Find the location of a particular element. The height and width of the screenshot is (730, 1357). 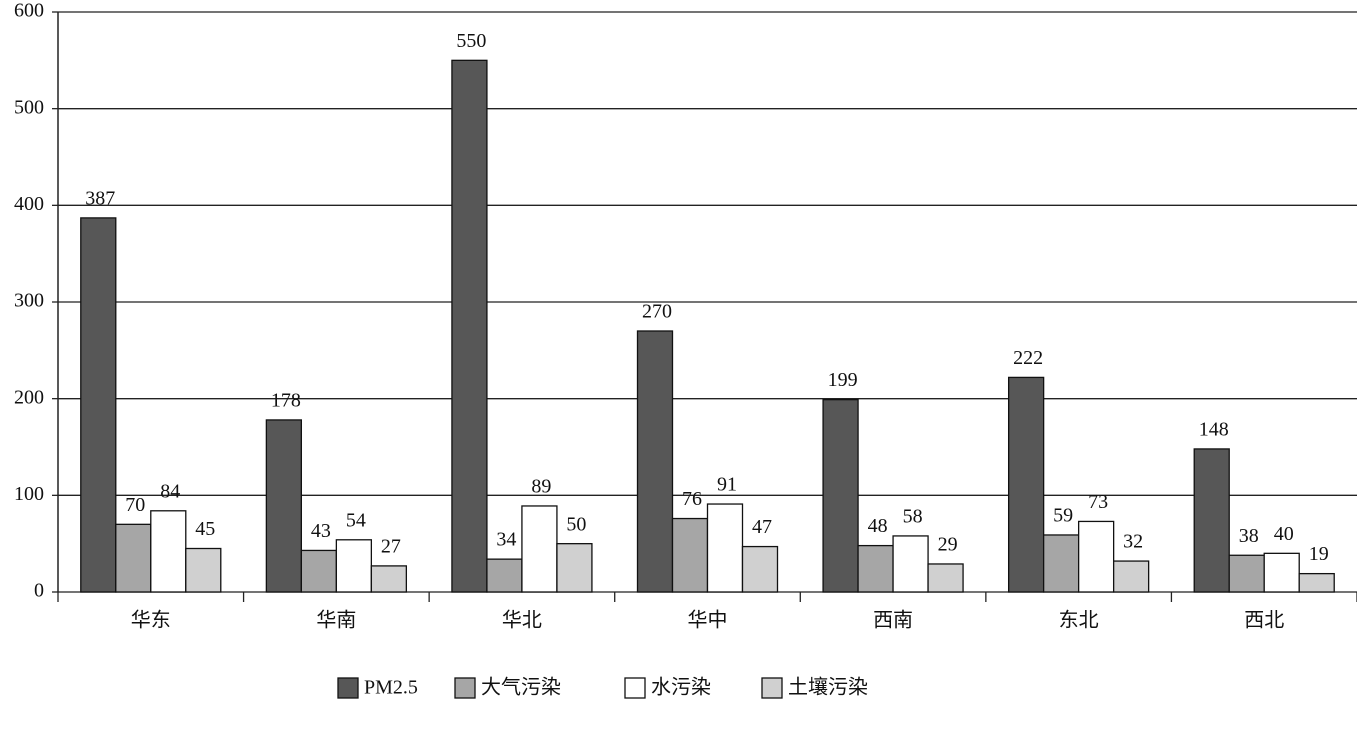

value-label: 270 is located at coordinates (657, 312).